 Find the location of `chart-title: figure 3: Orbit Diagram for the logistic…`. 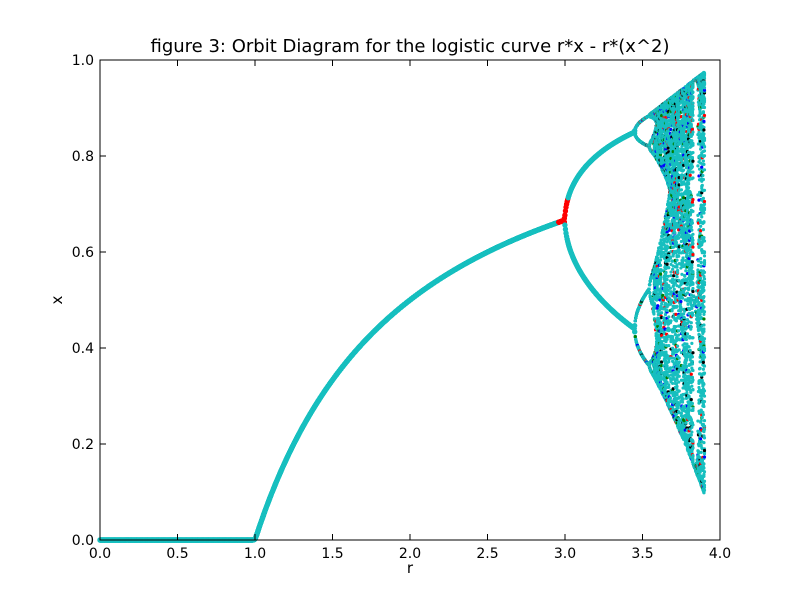

chart-title: figure 3: Orbit Diagram for the logistic… is located at coordinates (410, 46).